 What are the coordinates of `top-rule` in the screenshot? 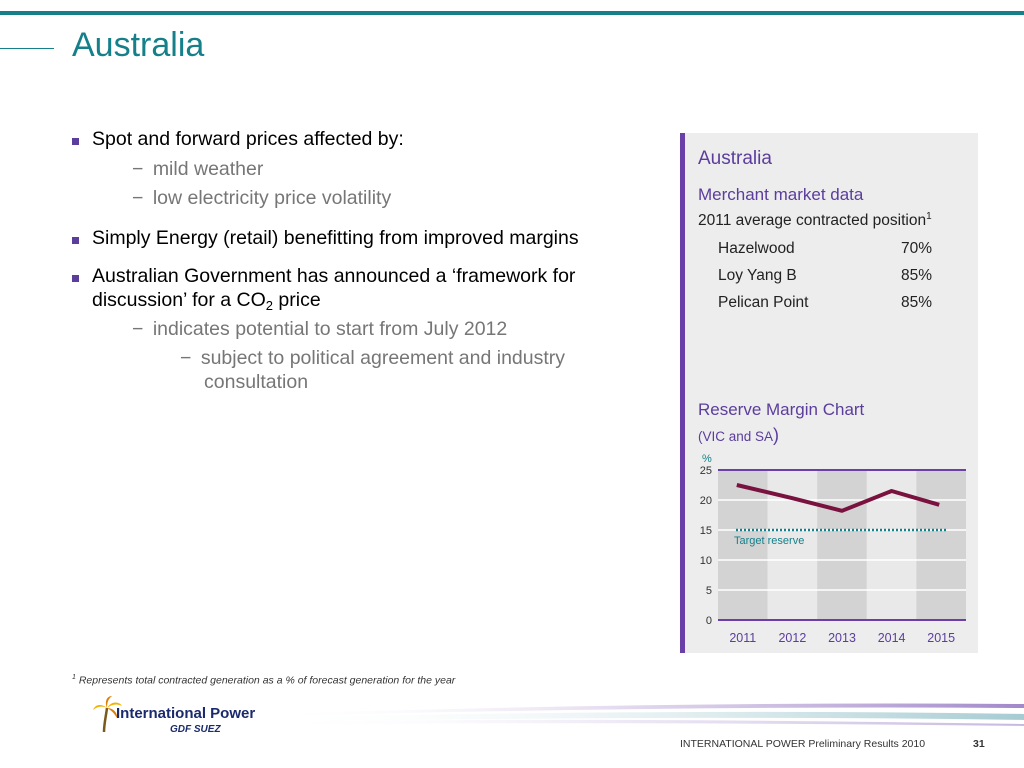 It's located at (512, 13).